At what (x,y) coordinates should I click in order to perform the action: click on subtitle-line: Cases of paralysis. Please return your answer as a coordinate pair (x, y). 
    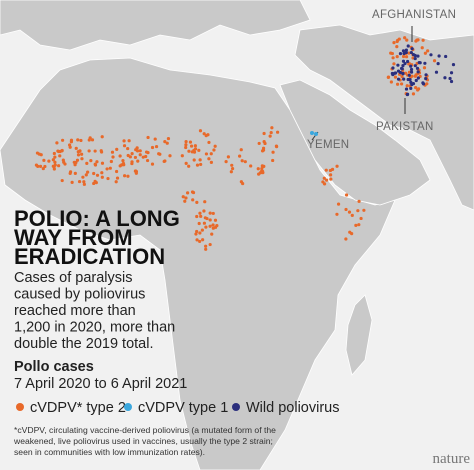
    Looking at the image, I should click on (73, 278).